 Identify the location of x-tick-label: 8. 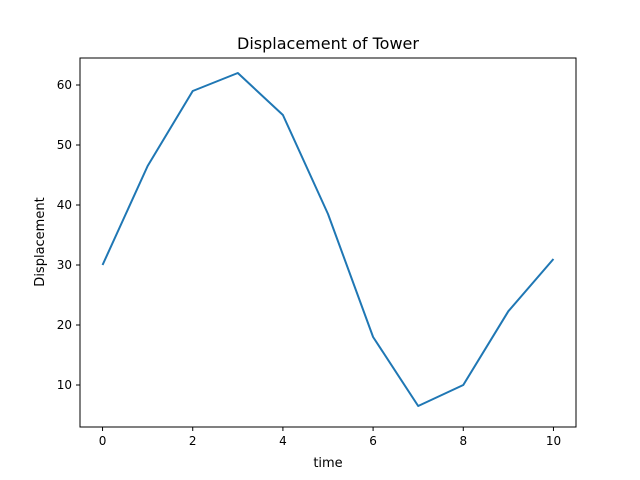
(463, 441).